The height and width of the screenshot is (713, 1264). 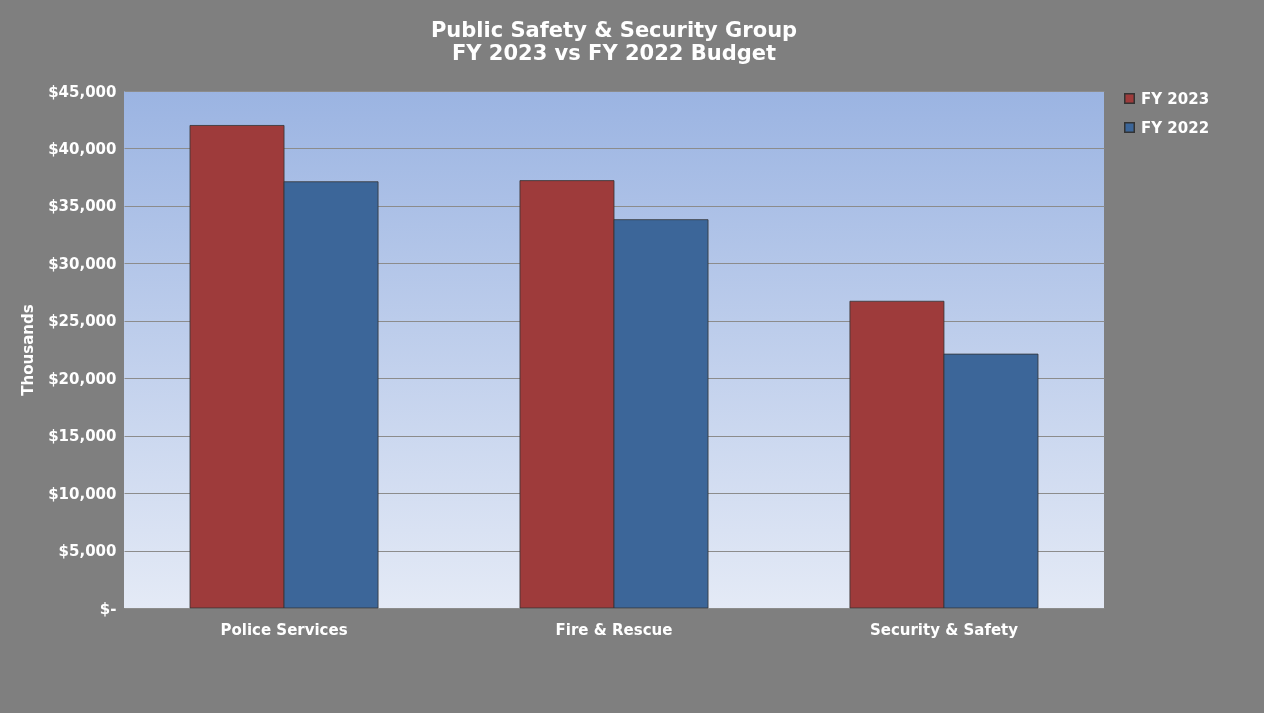 What do you see at coordinates (82, 91) in the screenshot?
I see `y-tick-label: $45,000` at bounding box center [82, 91].